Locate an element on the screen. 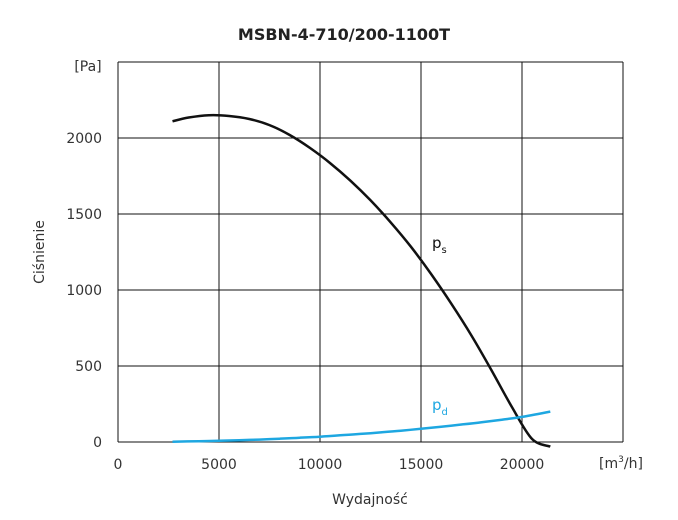  series-label-ps: ps is located at coordinates (439, 245).